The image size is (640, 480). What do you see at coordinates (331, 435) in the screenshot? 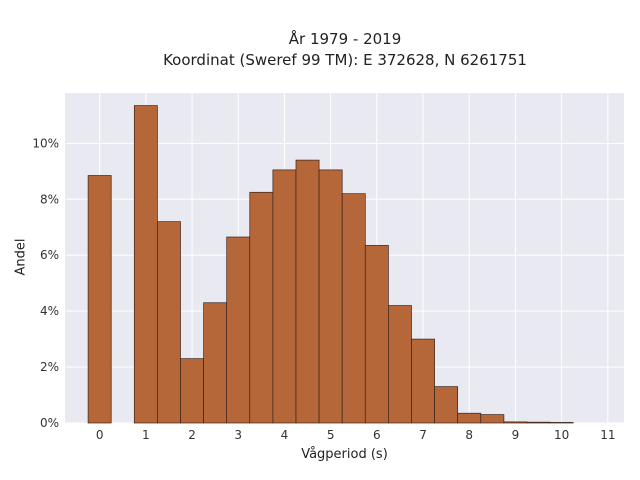
I see `x-tick-label: 5` at bounding box center [331, 435].